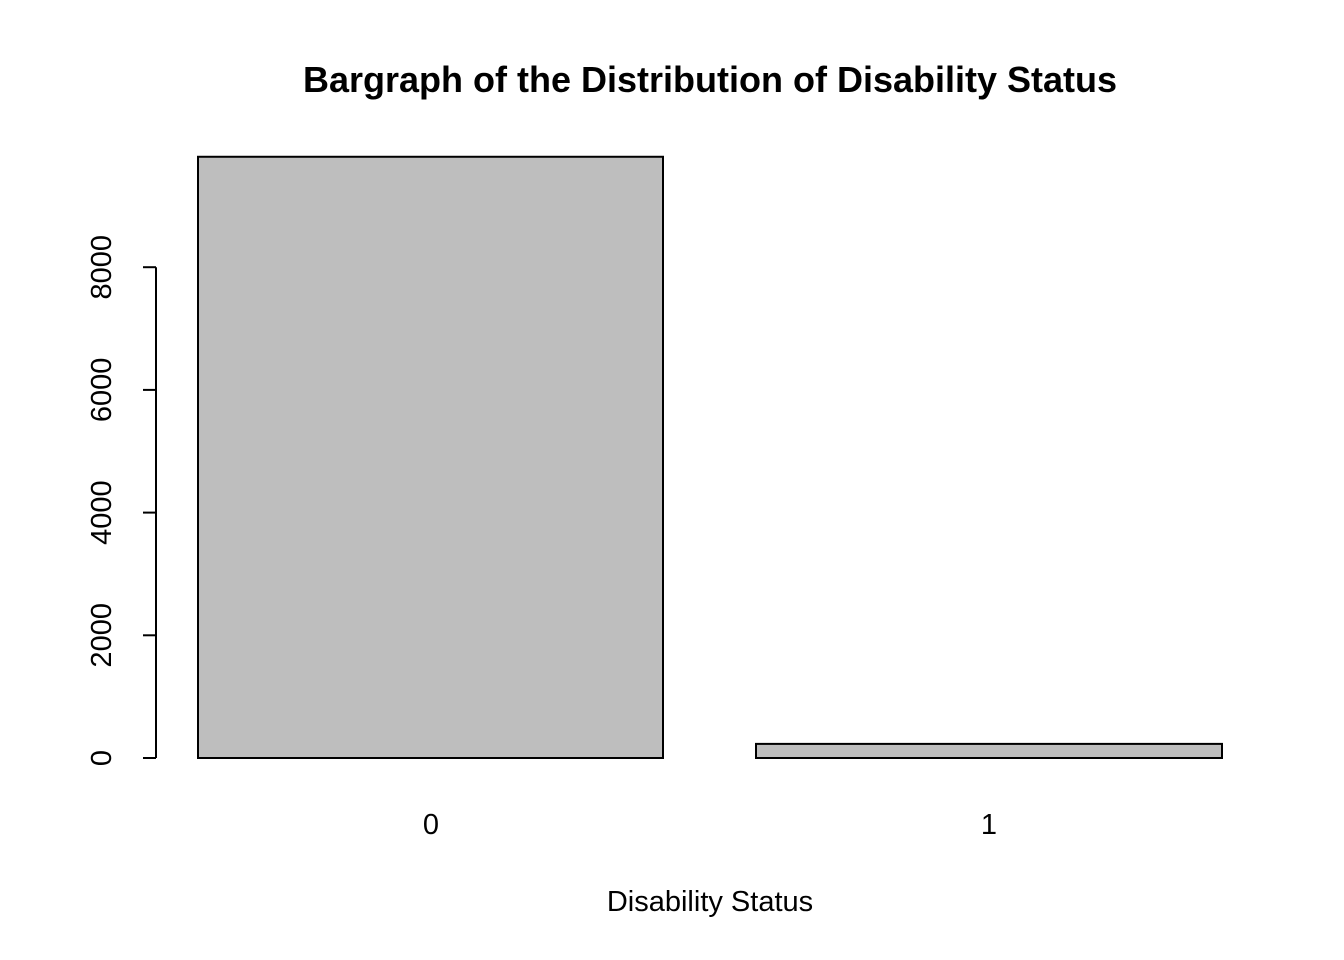 The image size is (1344, 960). I want to click on y-tick-label: 2000, so click(102, 635).